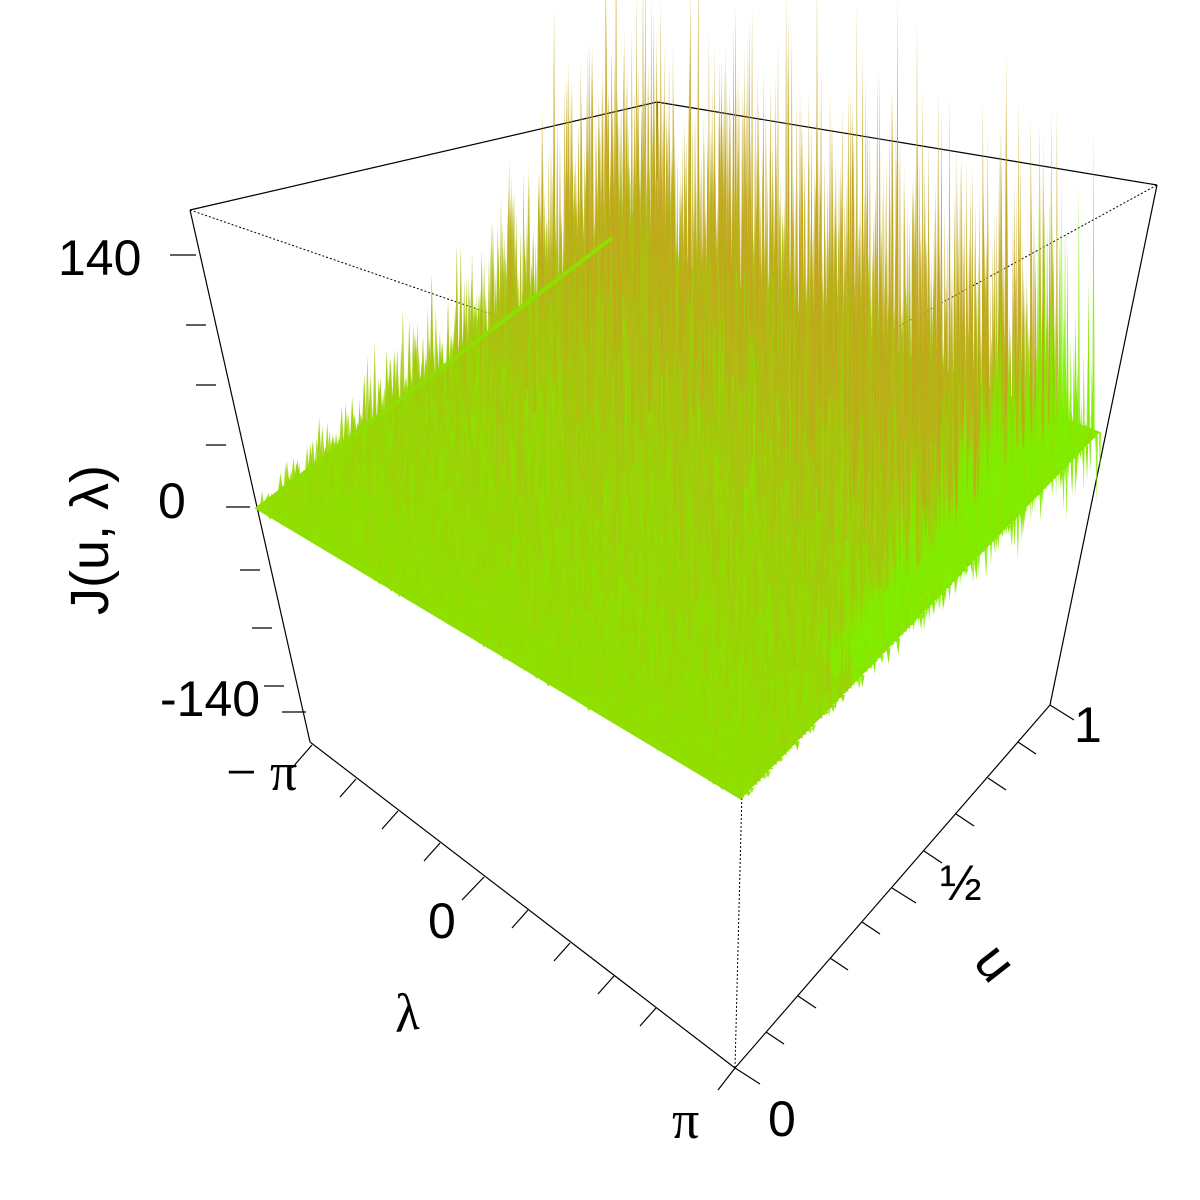 This screenshot has height=1200, width=1200. I want to click on z-tick-label: -140, so click(210, 699).